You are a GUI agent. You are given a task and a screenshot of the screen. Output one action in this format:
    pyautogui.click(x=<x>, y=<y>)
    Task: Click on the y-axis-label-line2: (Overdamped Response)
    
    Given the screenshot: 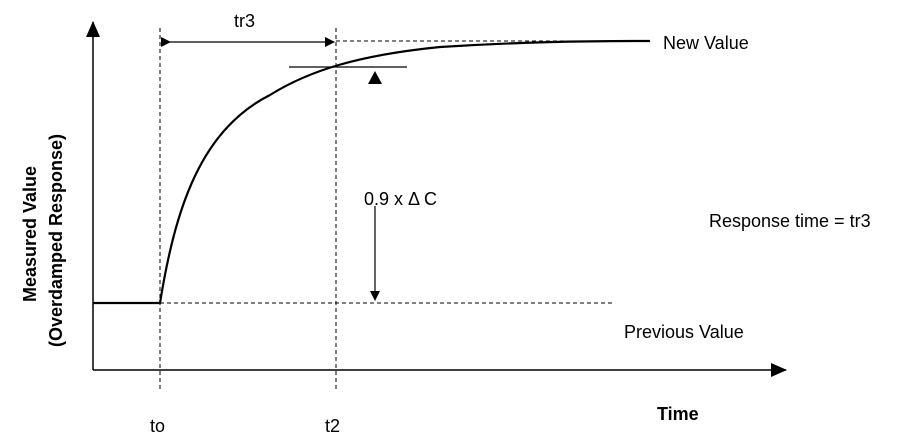 What is the action you would take?
    pyautogui.click(x=56, y=240)
    